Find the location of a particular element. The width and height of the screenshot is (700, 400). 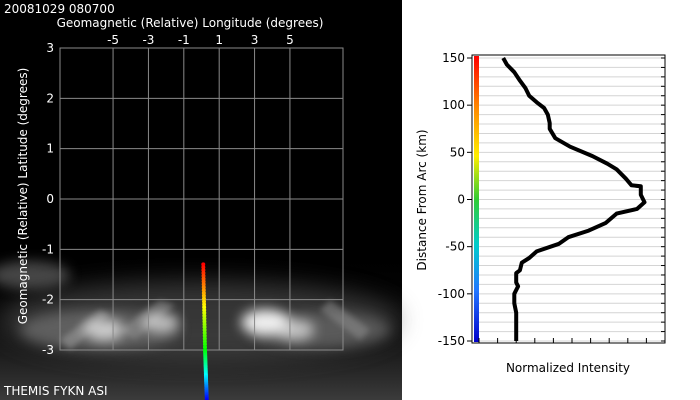

left-x-tick-label: -5 is located at coordinates (113, 40).